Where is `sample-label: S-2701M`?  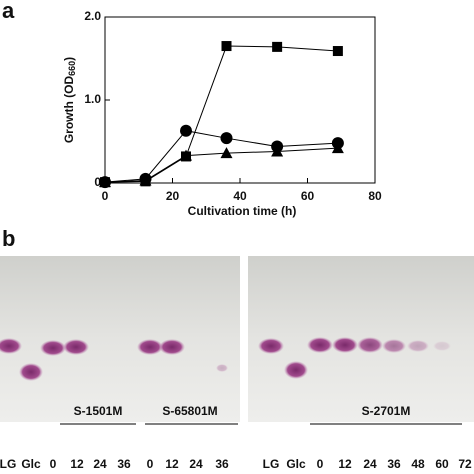 sample-label: S-2701M is located at coordinates (386, 411).